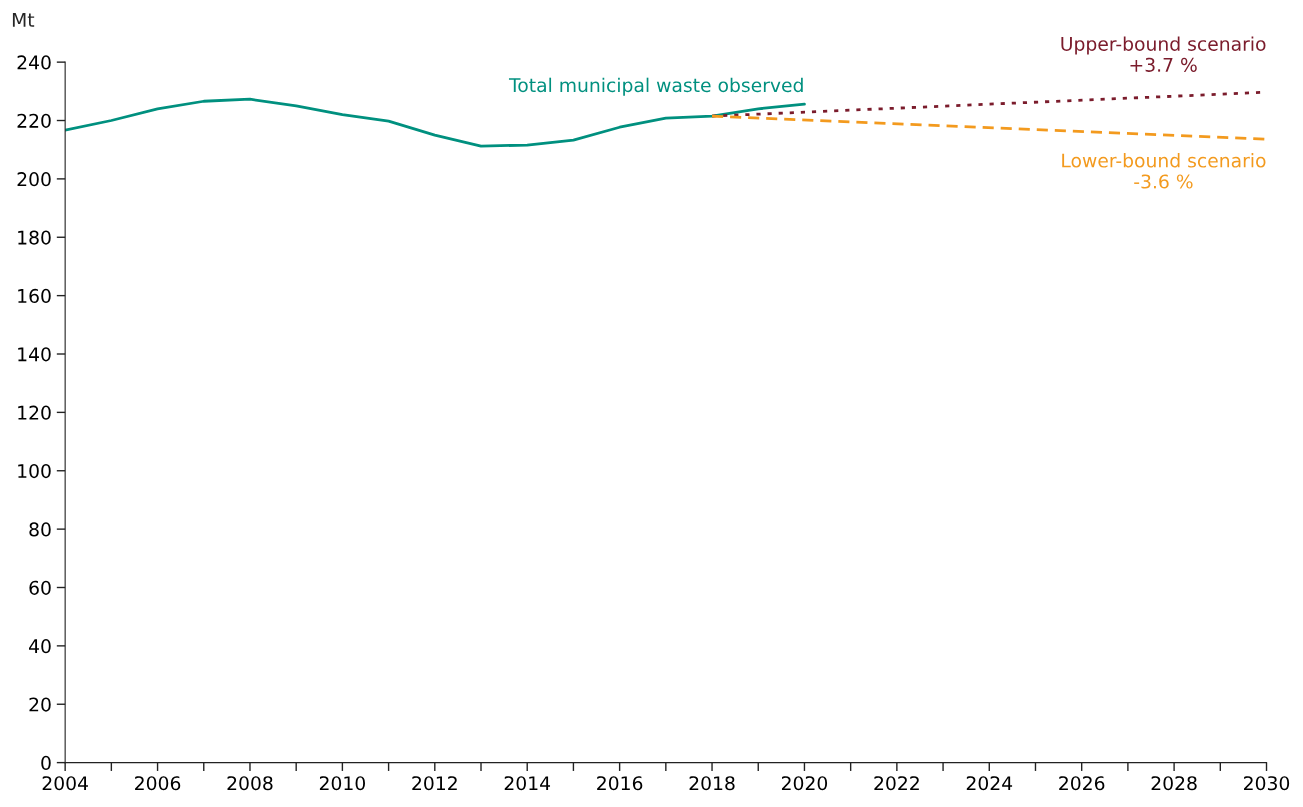  I want to click on y-tick-label: 20, so click(40, 704).